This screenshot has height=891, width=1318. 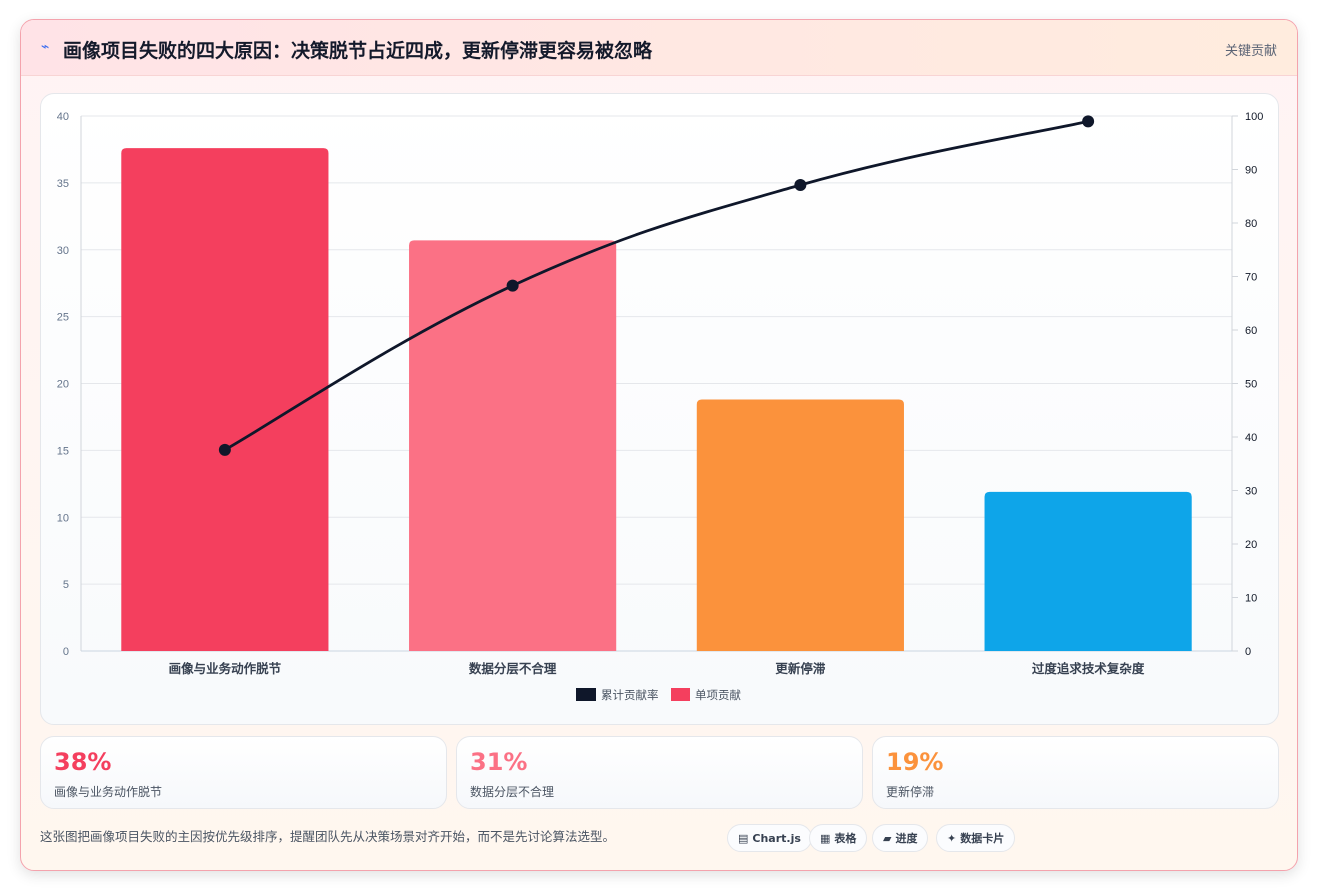 I want to click on legend-swatch-cumulative, so click(x=586, y=694).